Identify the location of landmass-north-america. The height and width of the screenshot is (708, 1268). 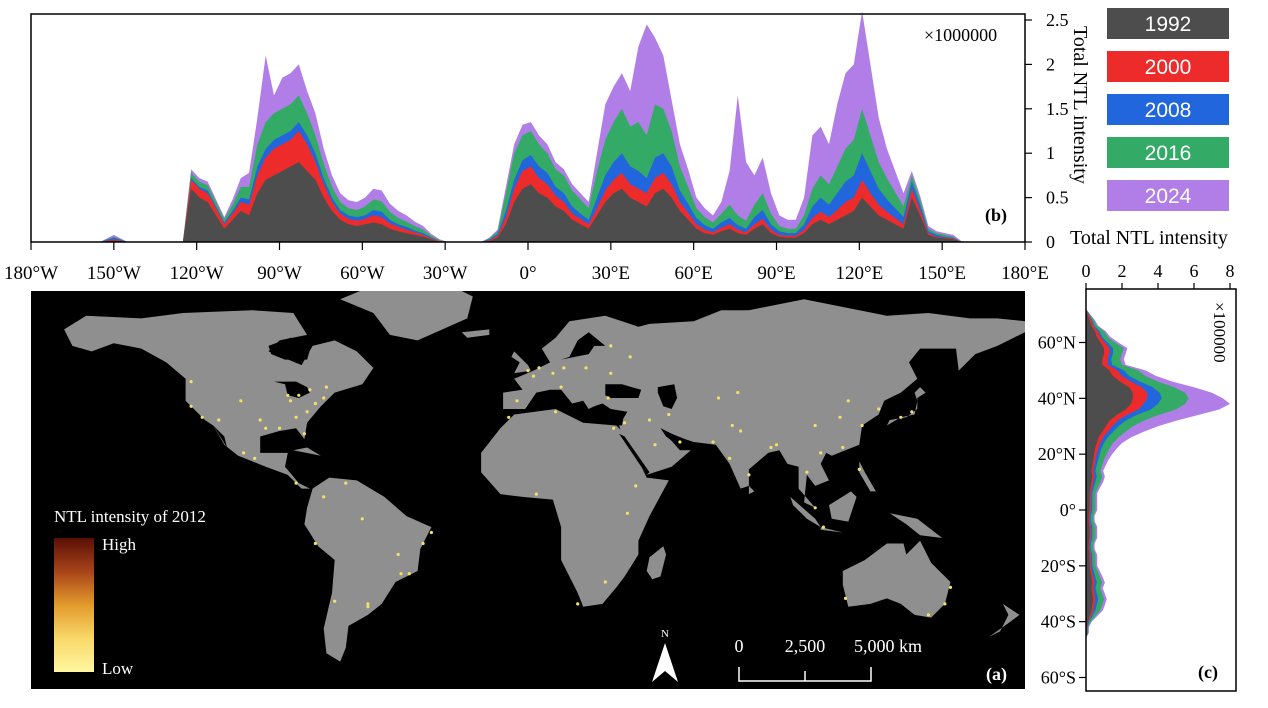
(219, 399).